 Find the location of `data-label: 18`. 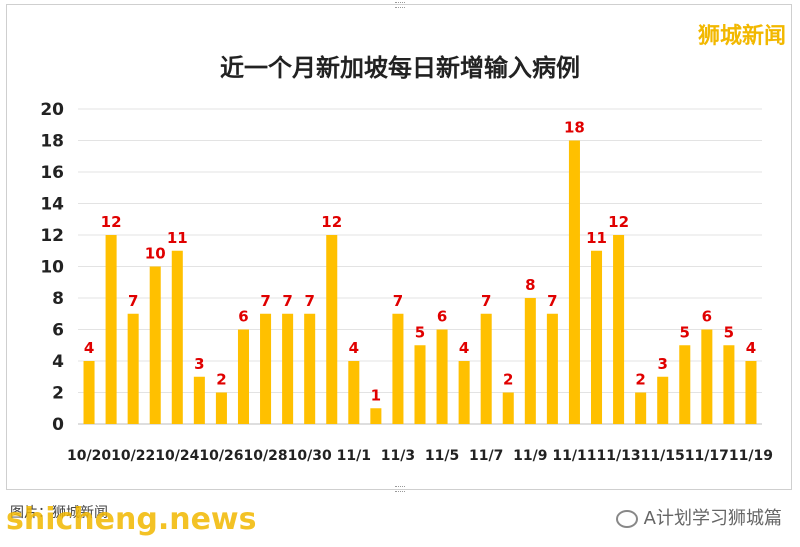

data-label: 18 is located at coordinates (574, 128).